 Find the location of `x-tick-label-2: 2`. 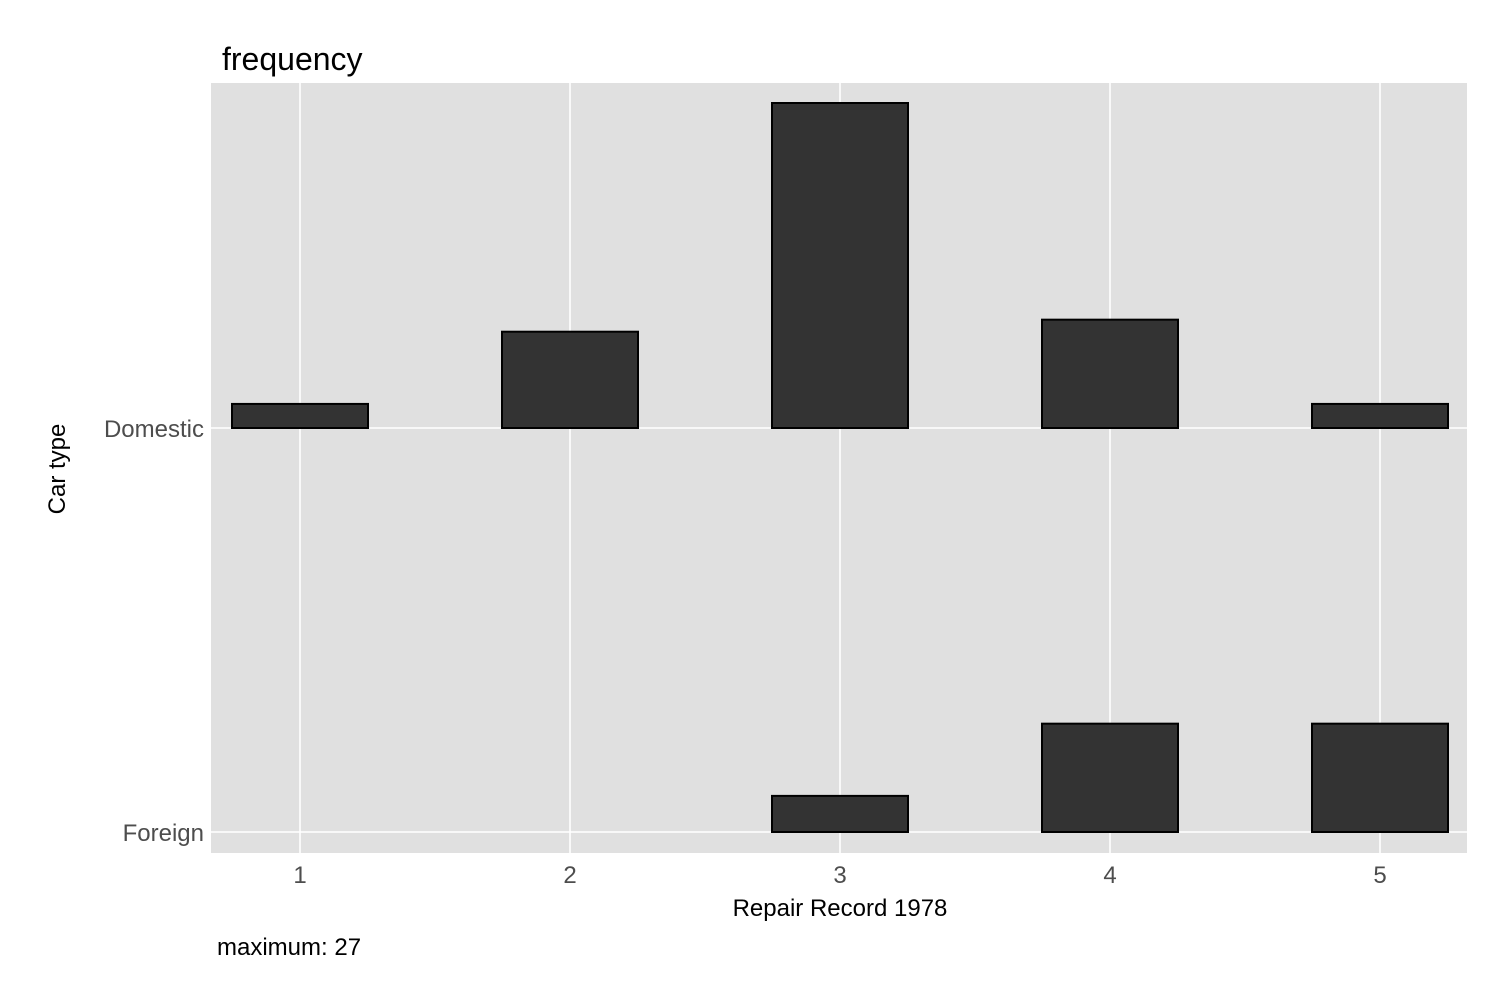

x-tick-label-2: 2 is located at coordinates (569, 875).